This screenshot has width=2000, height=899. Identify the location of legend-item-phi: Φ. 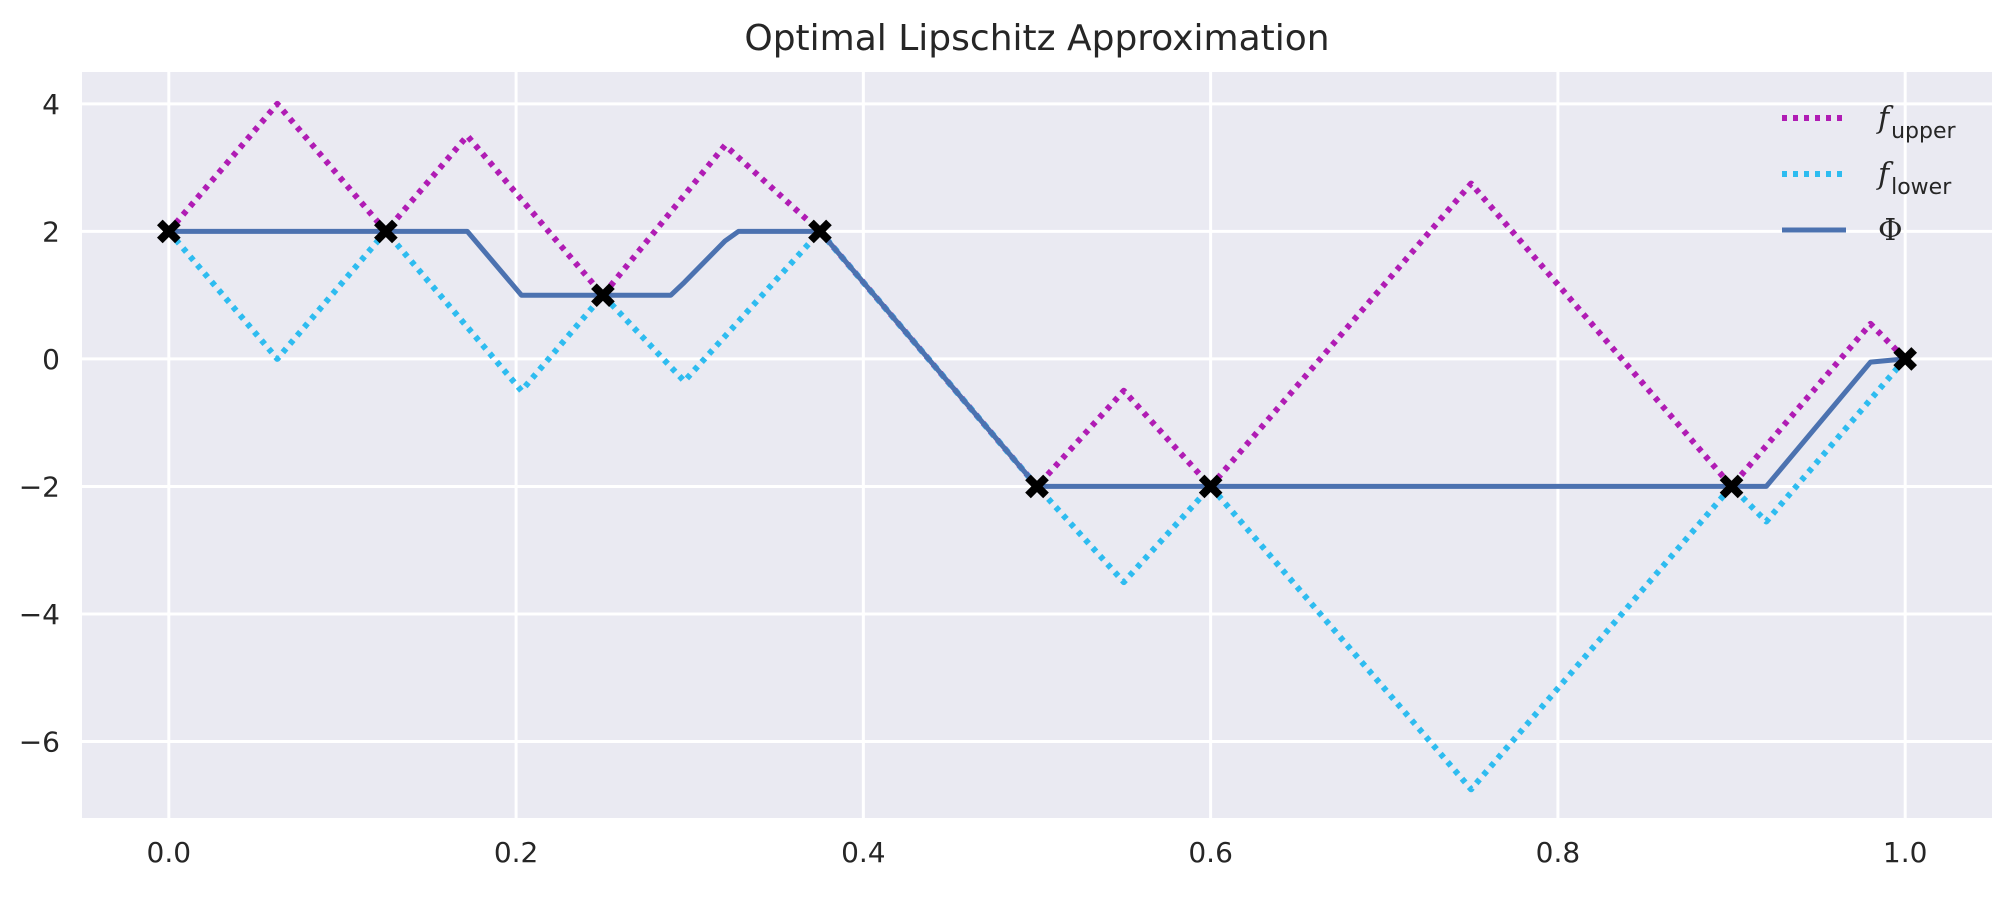
(1842, 230).